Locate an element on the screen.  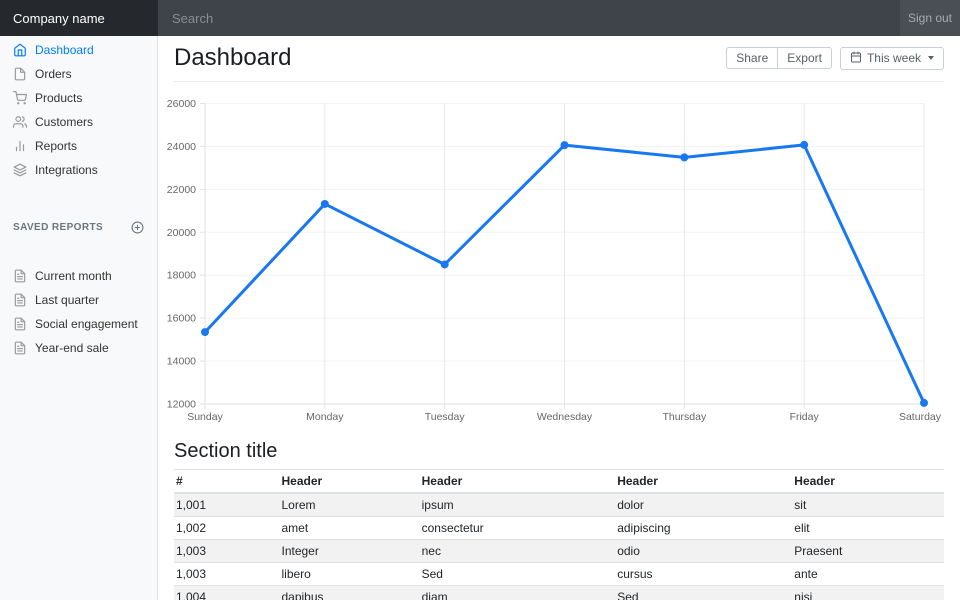
axis-tick-label: 14000 is located at coordinates (181, 362).